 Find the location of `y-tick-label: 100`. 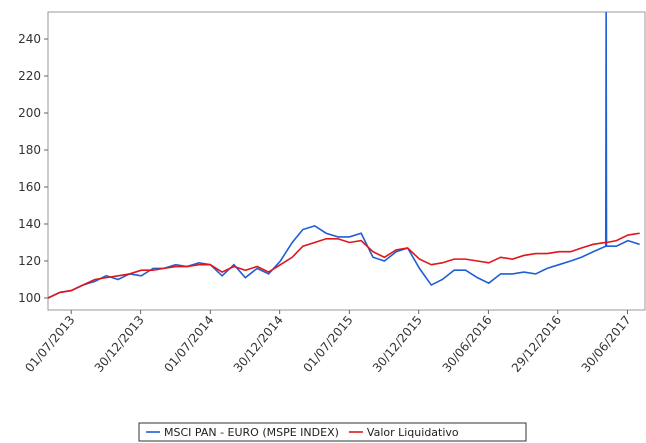

y-tick-label: 100 is located at coordinates (29, 298).